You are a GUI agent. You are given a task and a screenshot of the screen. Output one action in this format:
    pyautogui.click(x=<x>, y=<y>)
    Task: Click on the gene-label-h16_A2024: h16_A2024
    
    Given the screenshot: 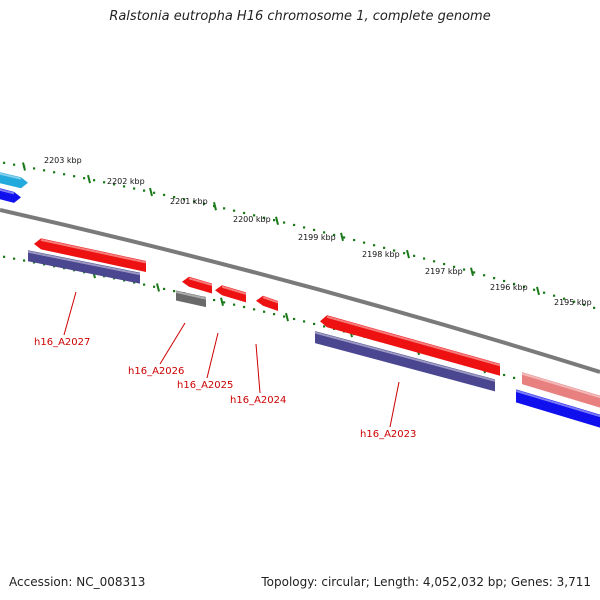 What is the action you would take?
    pyautogui.click(x=258, y=400)
    